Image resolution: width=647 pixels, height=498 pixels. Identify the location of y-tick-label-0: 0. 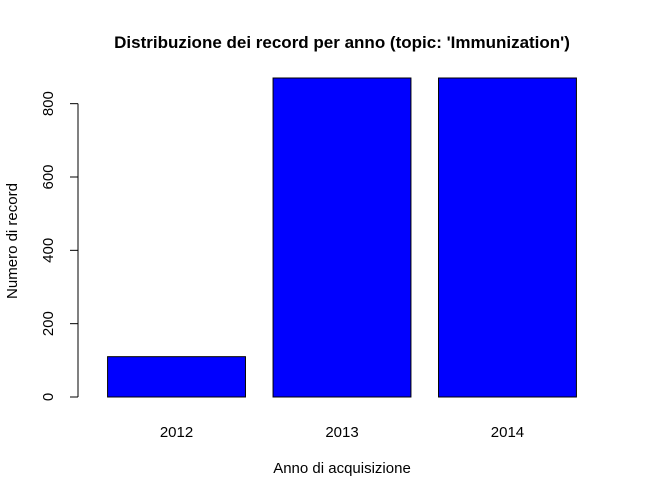
(48, 397).